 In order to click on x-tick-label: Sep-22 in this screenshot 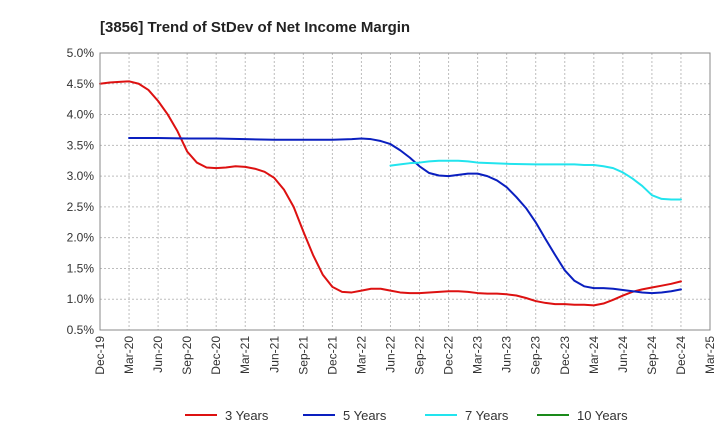, I will do `click(420, 355)`.